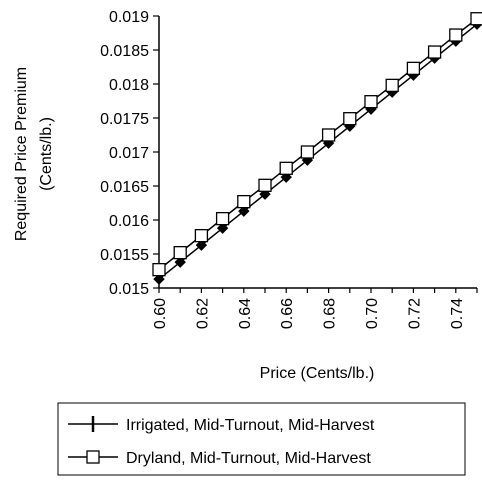  I want to click on y-tick-label: 0.017, so click(129, 153).